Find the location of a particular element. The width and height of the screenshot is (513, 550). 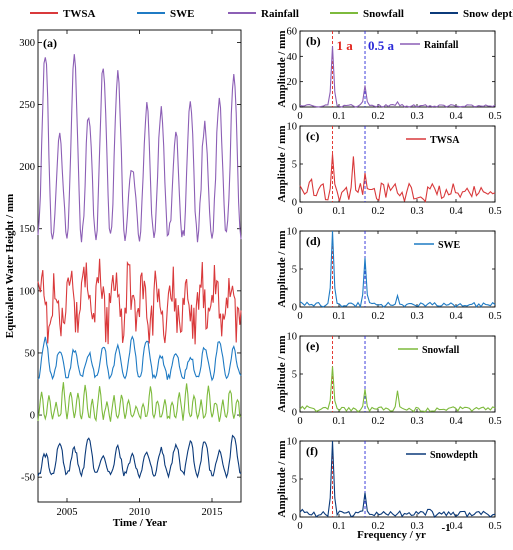

panel-e-ytick-label: 0 is located at coordinates (294, 413).